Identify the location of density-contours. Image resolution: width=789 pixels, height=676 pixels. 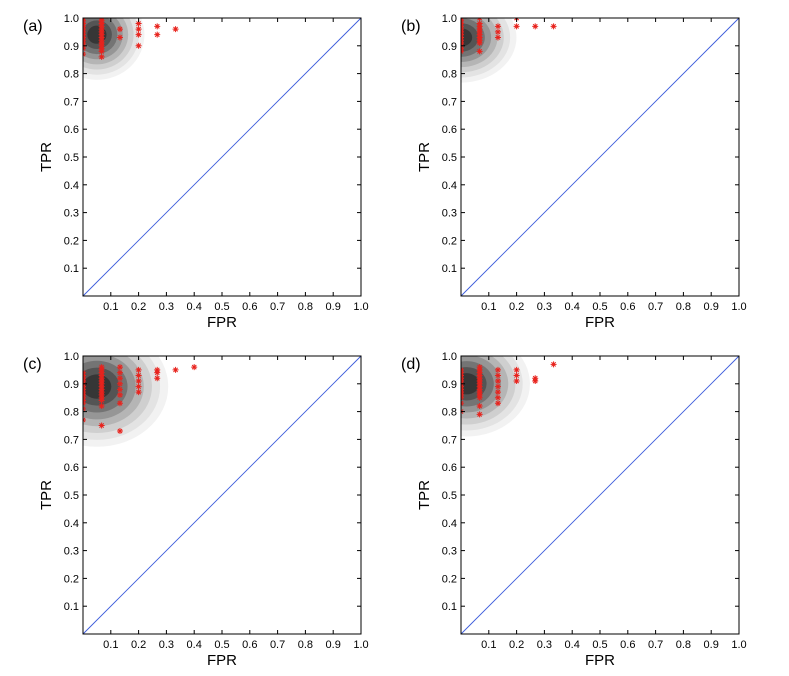
(126, 401).